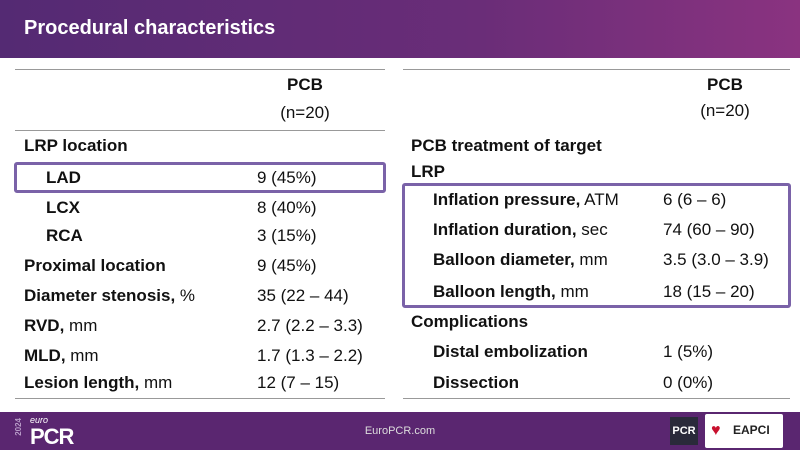  Describe the element at coordinates (592, 229) in the screenshot. I see `unit-text: sec` at that location.